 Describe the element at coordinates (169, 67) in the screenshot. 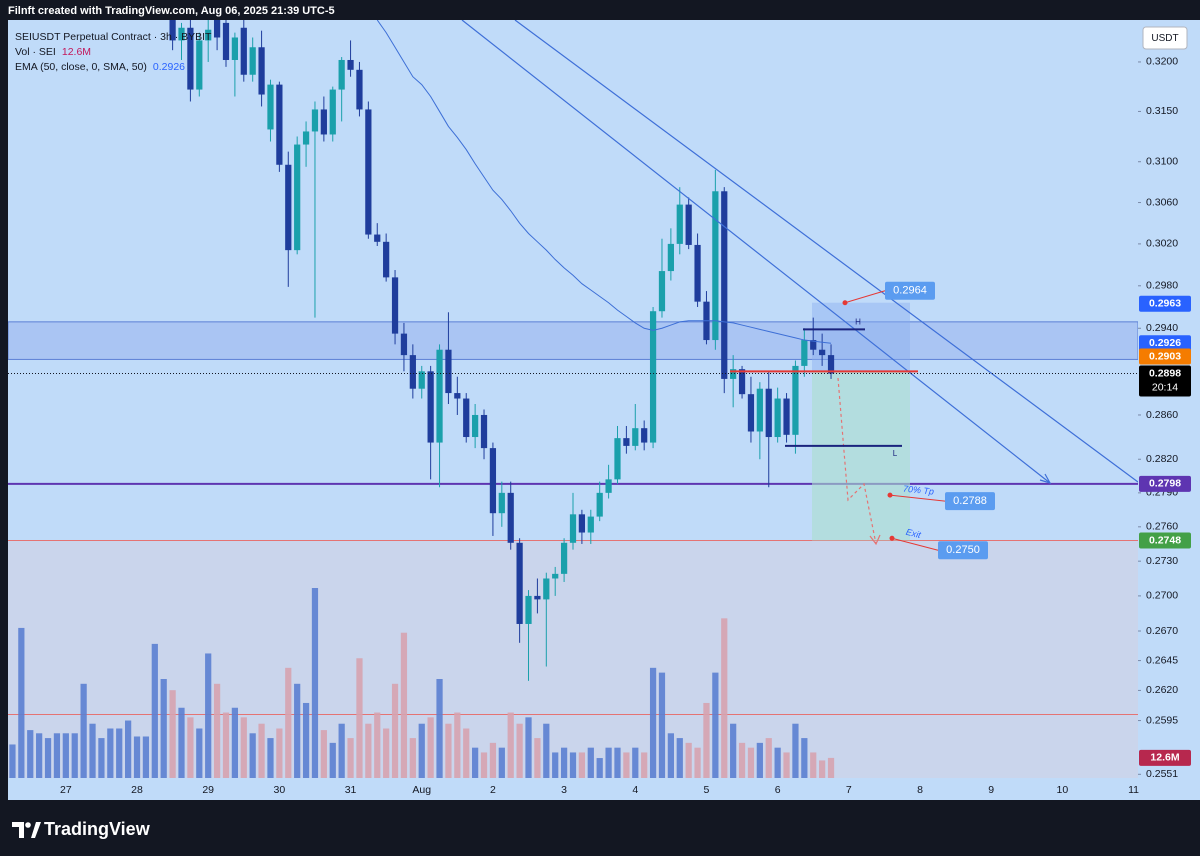

I see `legend-ema-value: 0.2926` at that location.